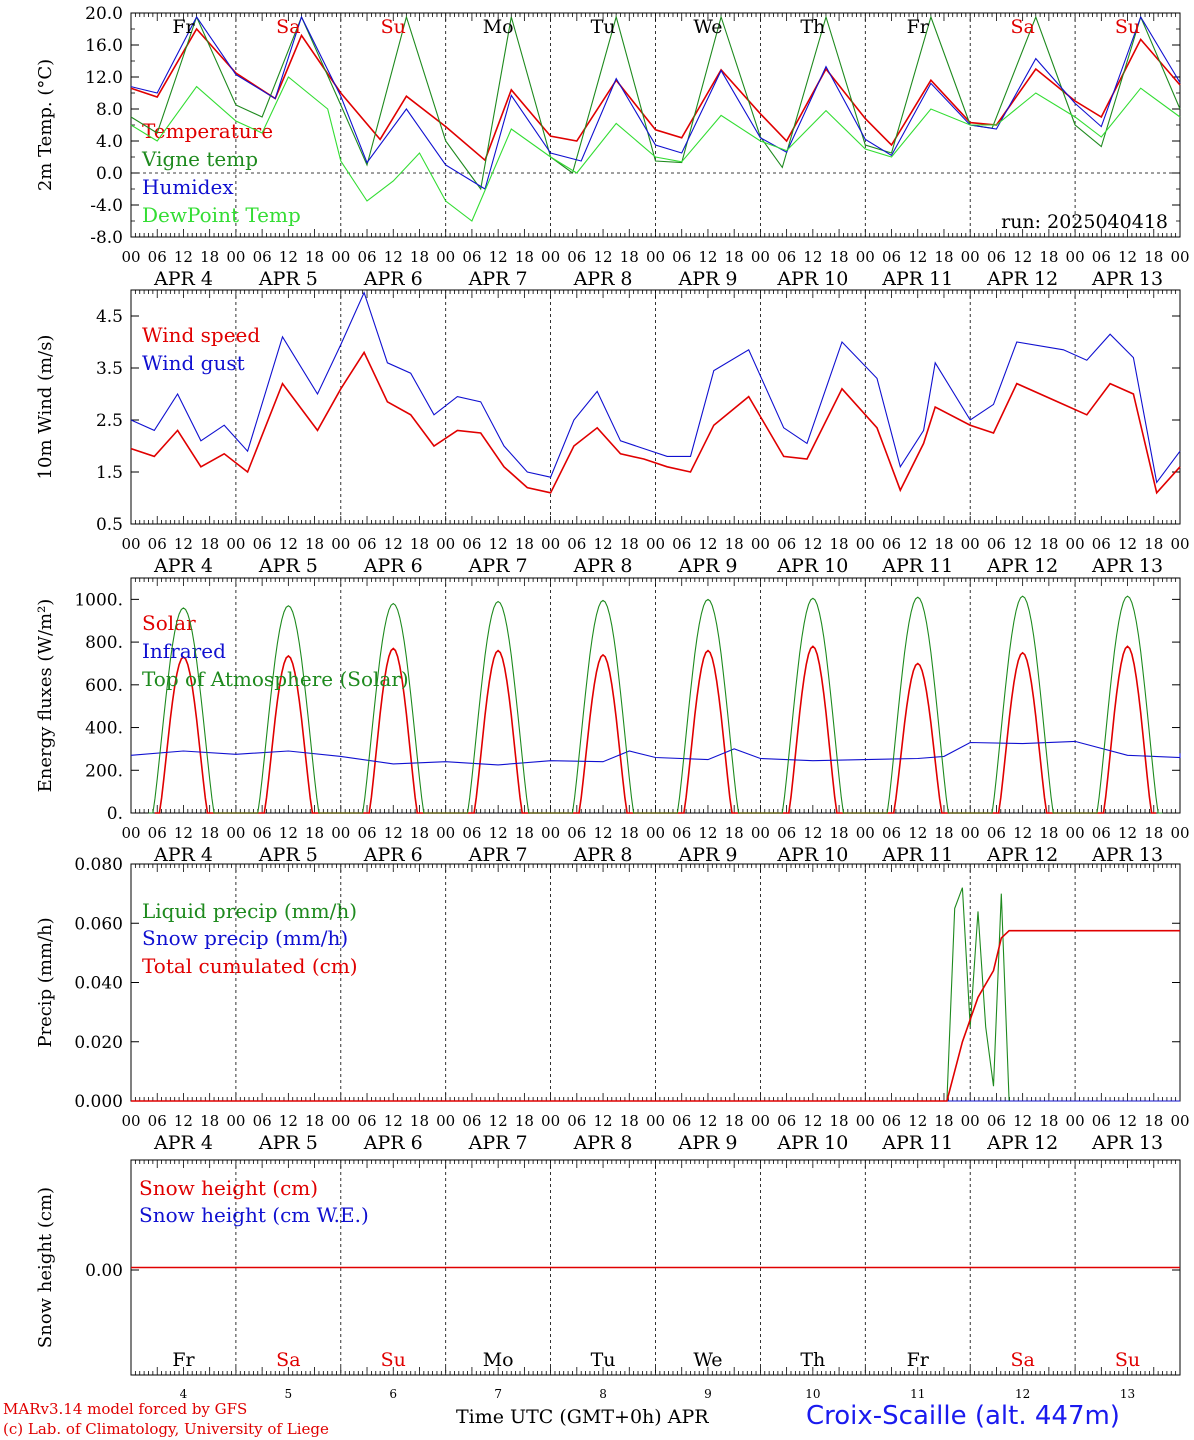 Image resolution: width=1194 pixels, height=1440 pixels. What do you see at coordinates (109, 473) in the screenshot?
I see `y-tick-label: 1.5` at bounding box center [109, 473].